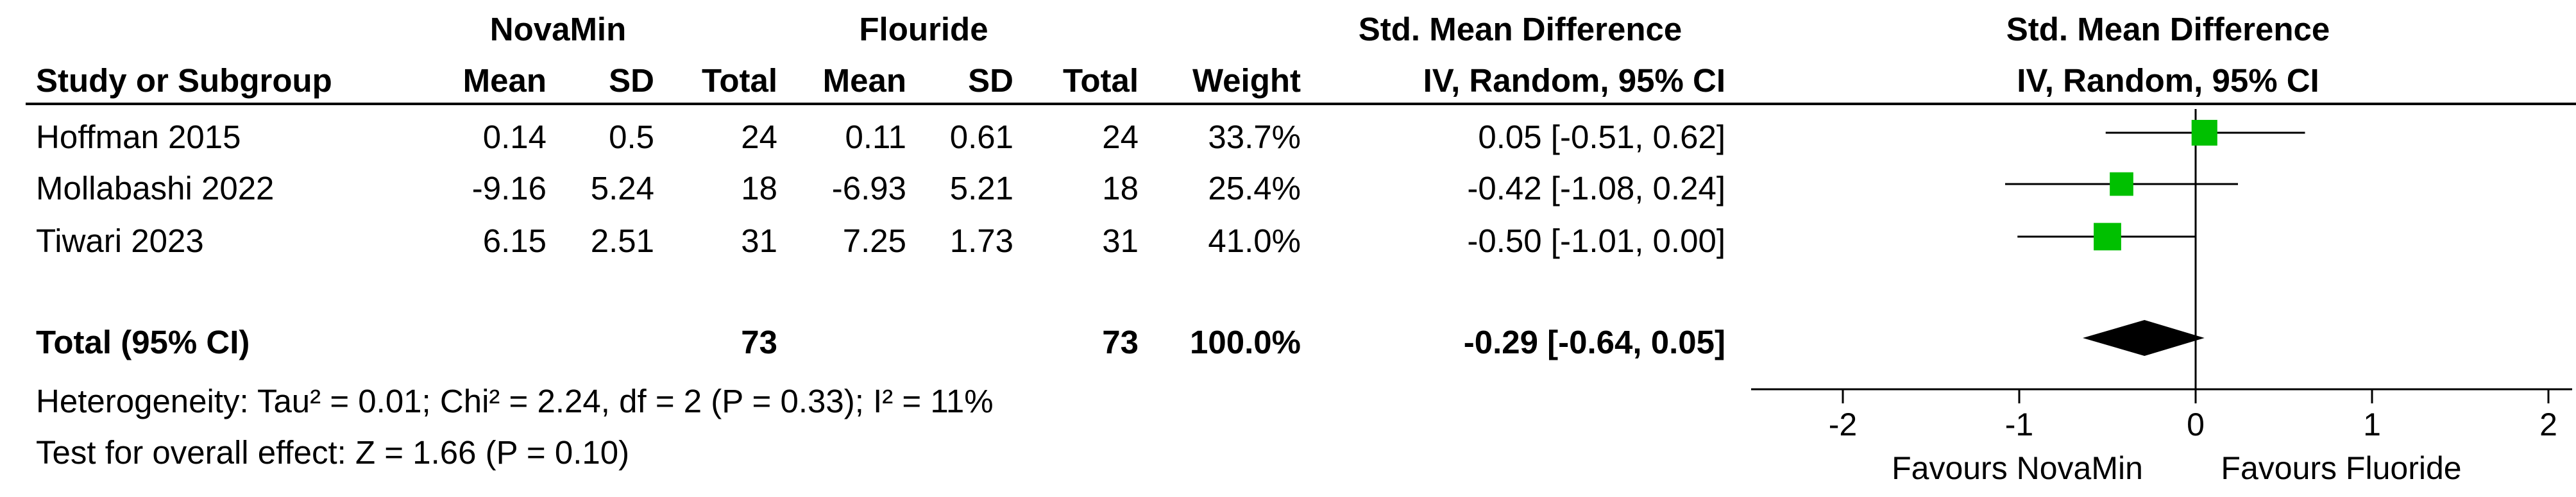 The width and height of the screenshot is (2576, 497). I want to click on mean2-header: Mean, so click(864, 80).